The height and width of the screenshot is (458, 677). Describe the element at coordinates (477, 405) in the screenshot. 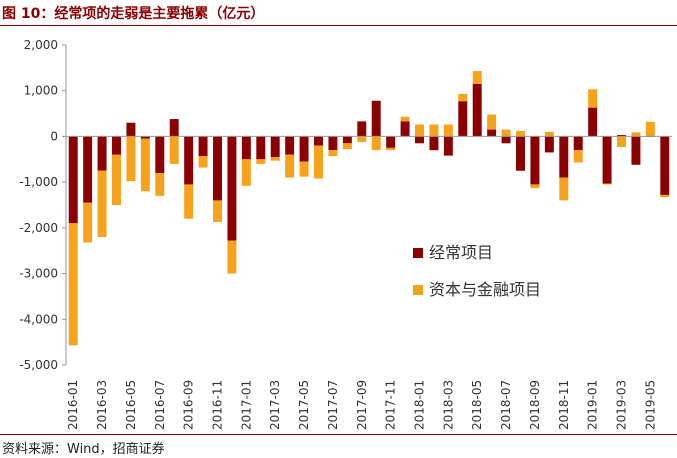

I see `x-tick-label: 2018-05` at that location.